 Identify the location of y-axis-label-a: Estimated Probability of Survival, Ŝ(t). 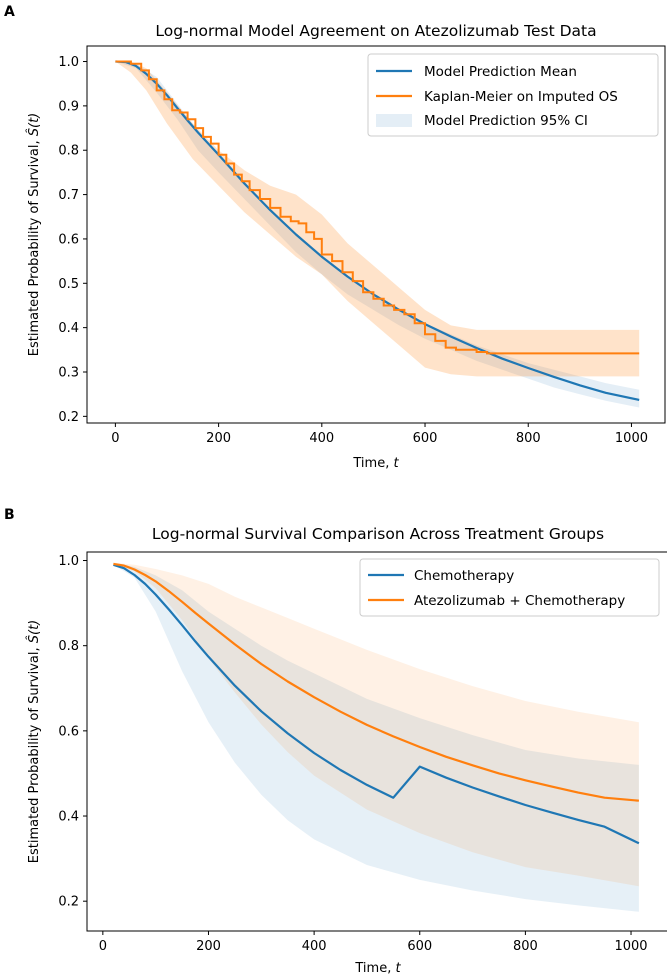
(34, 235).